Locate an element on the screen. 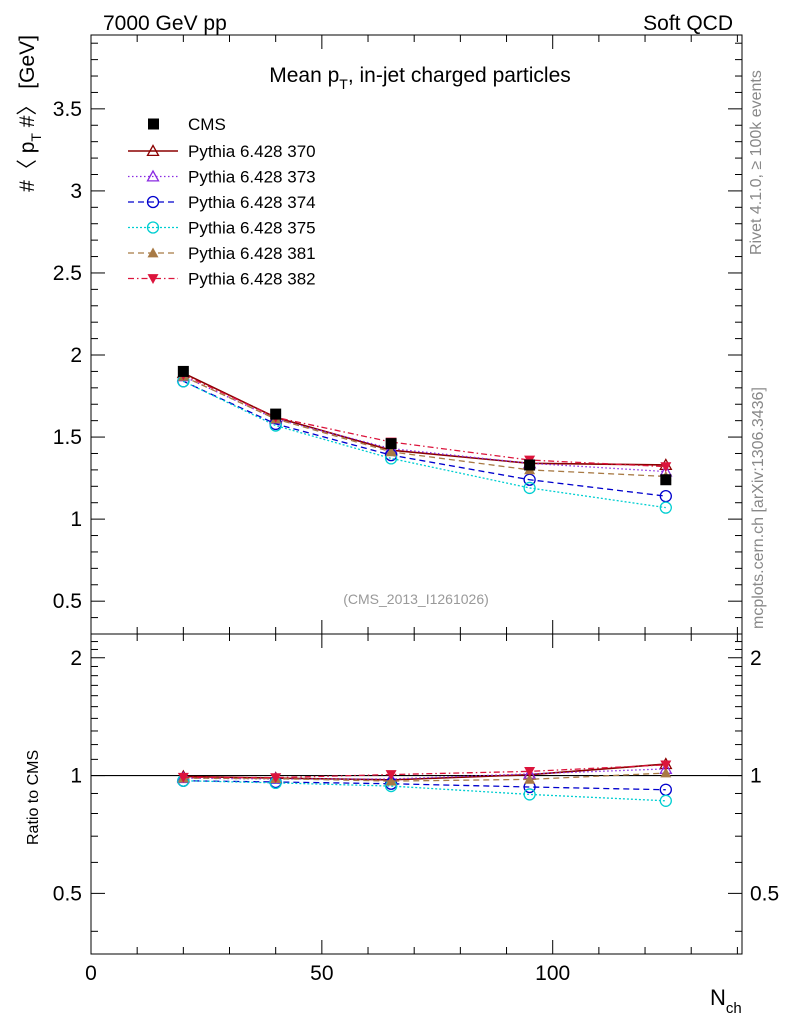 This screenshot has width=786, height=1024. y-axis-label: #〈 pT #〉 [GeV] is located at coordinates (30, 113).